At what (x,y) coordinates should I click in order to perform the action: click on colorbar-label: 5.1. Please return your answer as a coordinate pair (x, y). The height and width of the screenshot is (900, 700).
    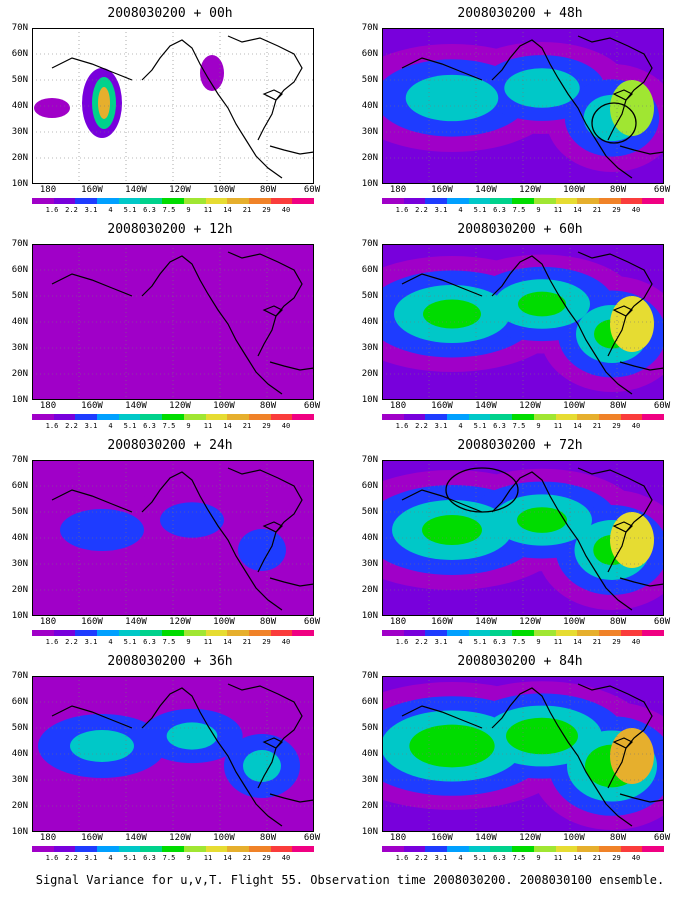
    Looking at the image, I should click on (480, 642).